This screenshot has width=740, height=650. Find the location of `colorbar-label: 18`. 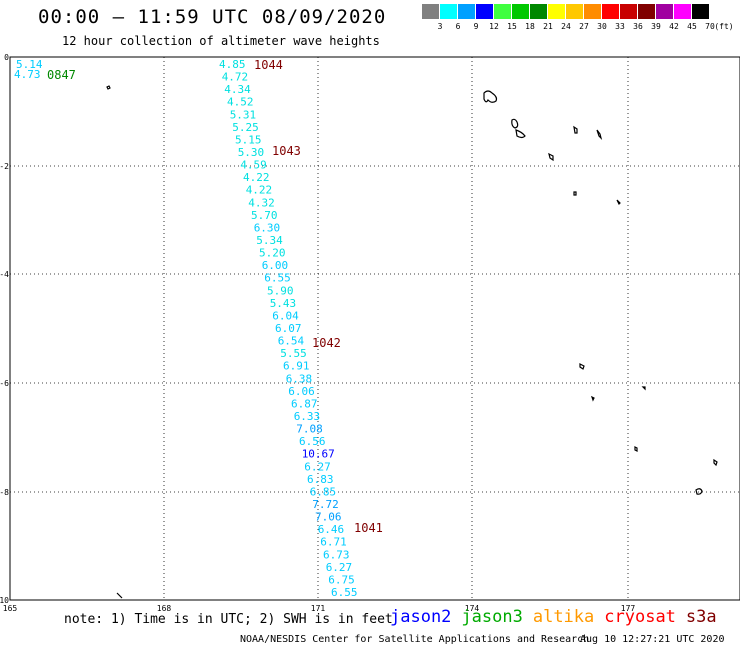

colorbar-label: 18 is located at coordinates (530, 26).